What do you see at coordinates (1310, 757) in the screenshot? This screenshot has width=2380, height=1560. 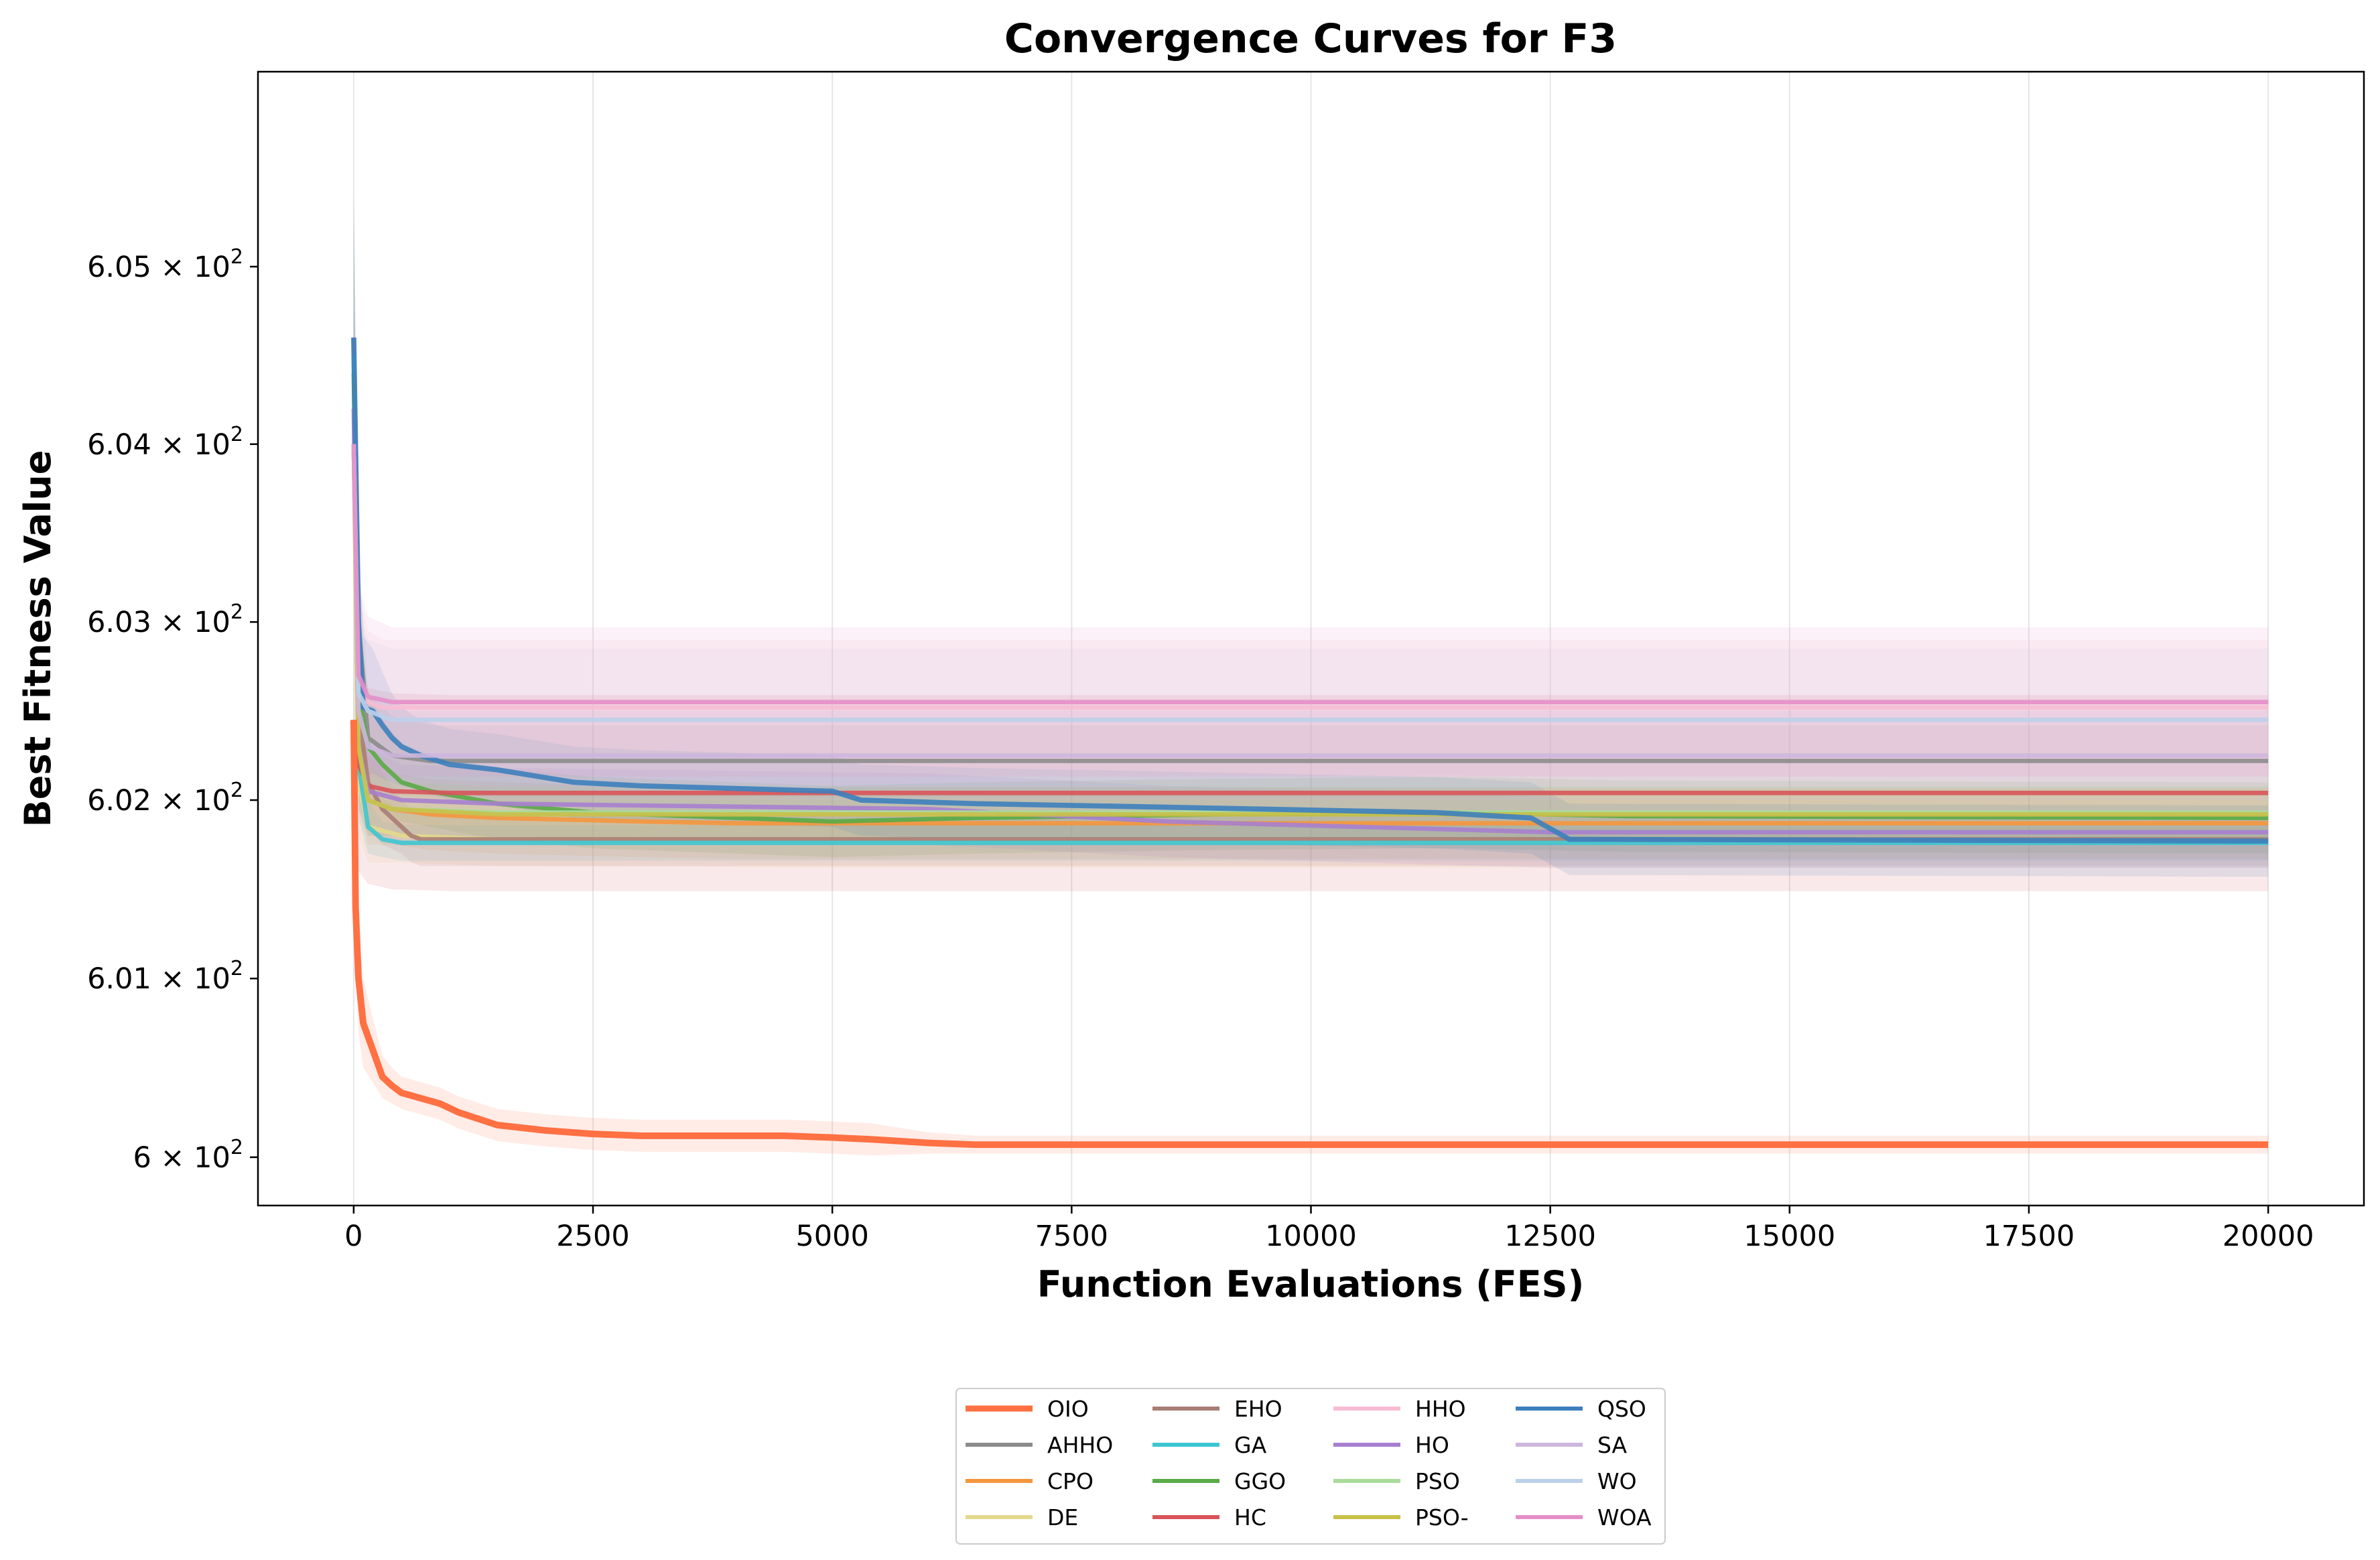 I see `series-line-hc` at bounding box center [1310, 757].